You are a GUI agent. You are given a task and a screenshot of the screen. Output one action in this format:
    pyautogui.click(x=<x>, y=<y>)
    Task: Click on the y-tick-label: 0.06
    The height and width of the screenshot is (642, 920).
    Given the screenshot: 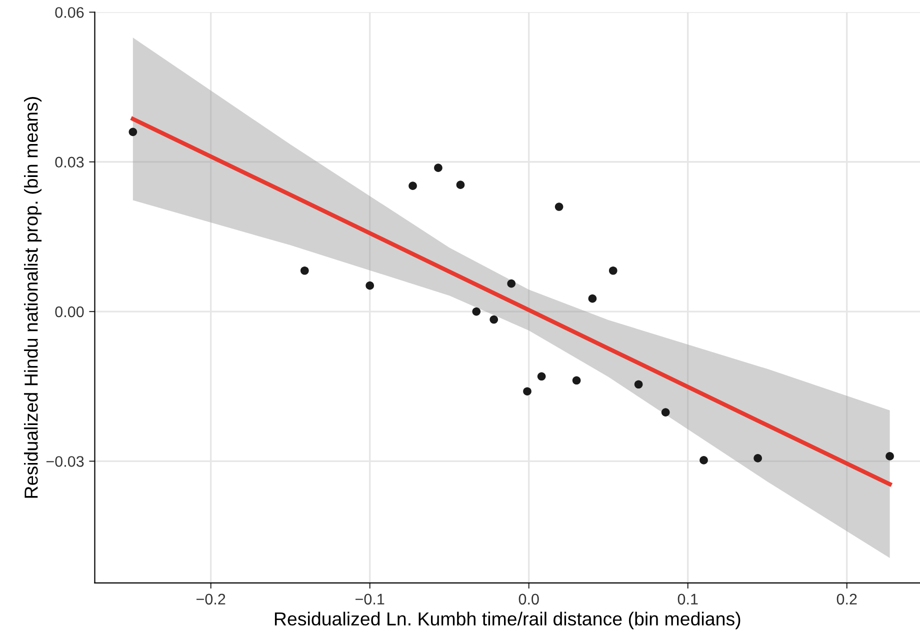 What is the action you would take?
    pyautogui.click(x=69, y=12)
    